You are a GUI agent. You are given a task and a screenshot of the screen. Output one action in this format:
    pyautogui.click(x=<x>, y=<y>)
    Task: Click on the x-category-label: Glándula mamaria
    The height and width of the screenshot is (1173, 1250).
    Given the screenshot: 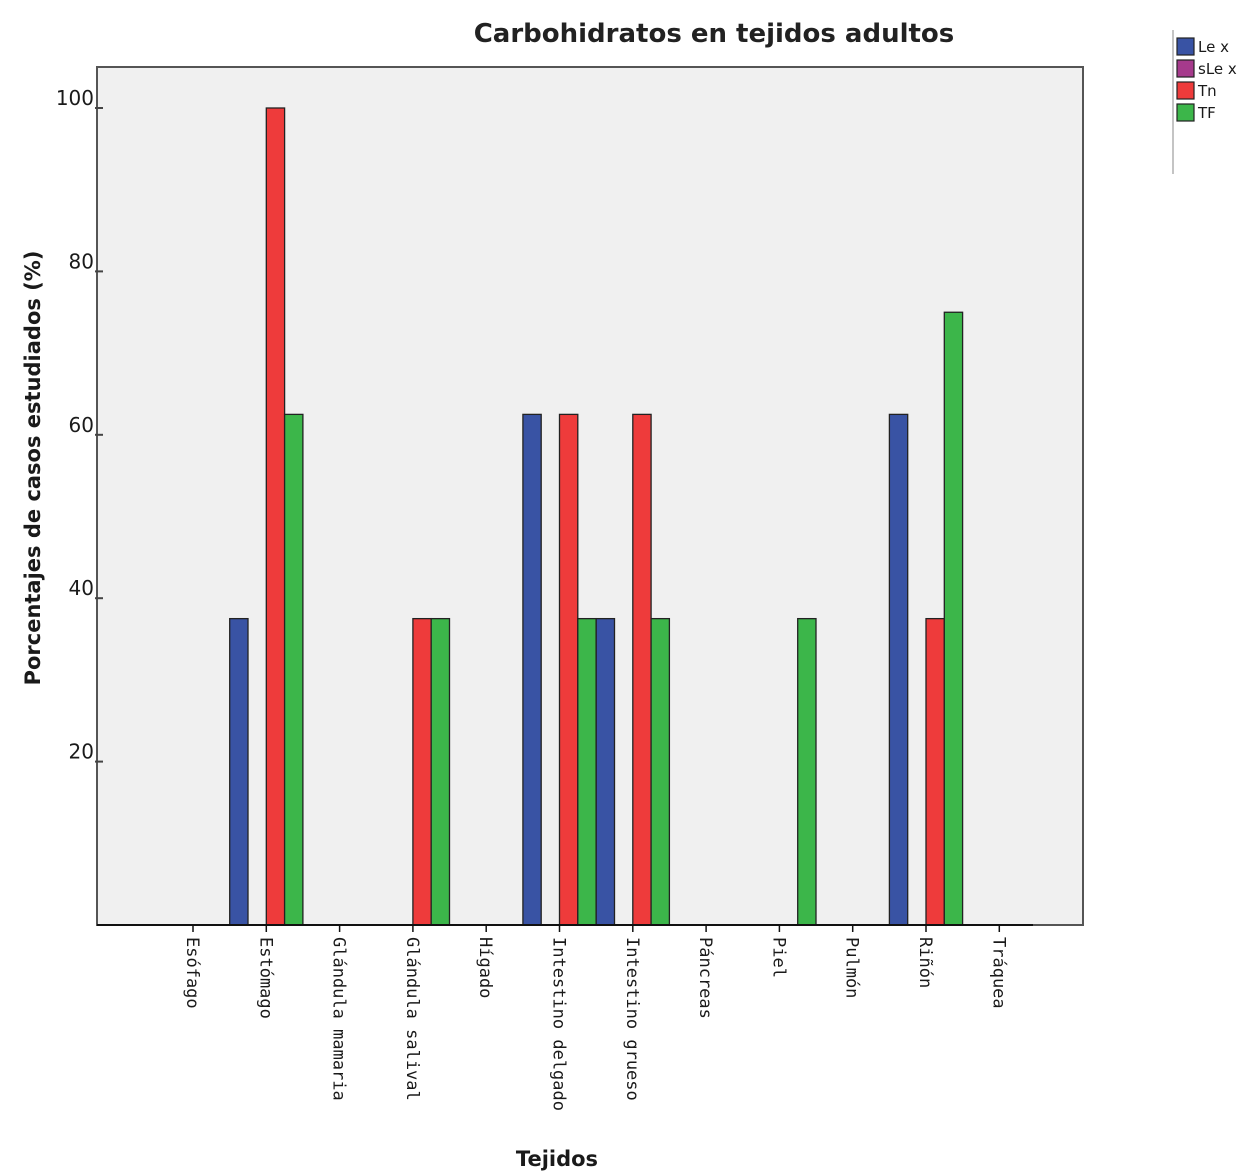 What is the action you would take?
    pyautogui.click(x=339, y=1019)
    